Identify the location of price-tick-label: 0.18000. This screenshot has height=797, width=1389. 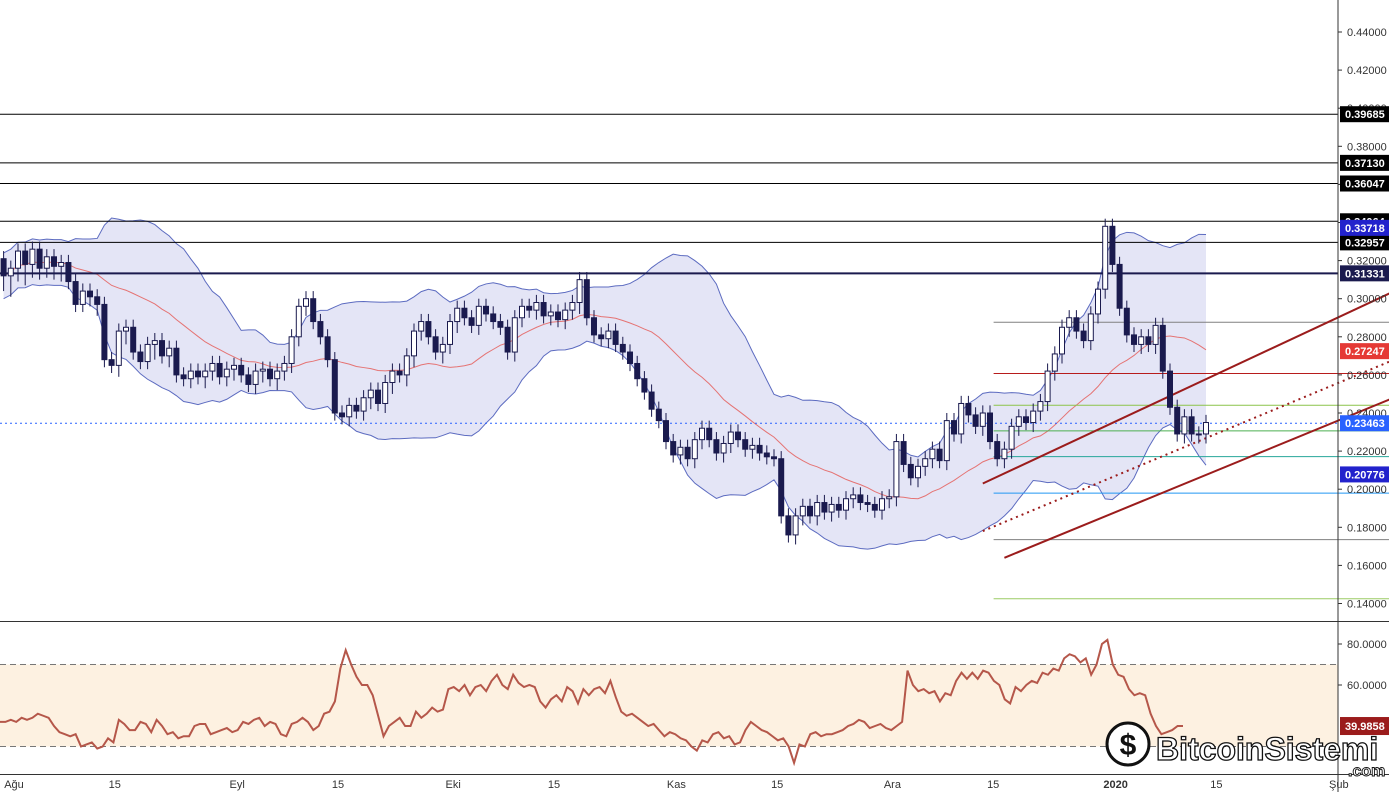
(1367, 528).